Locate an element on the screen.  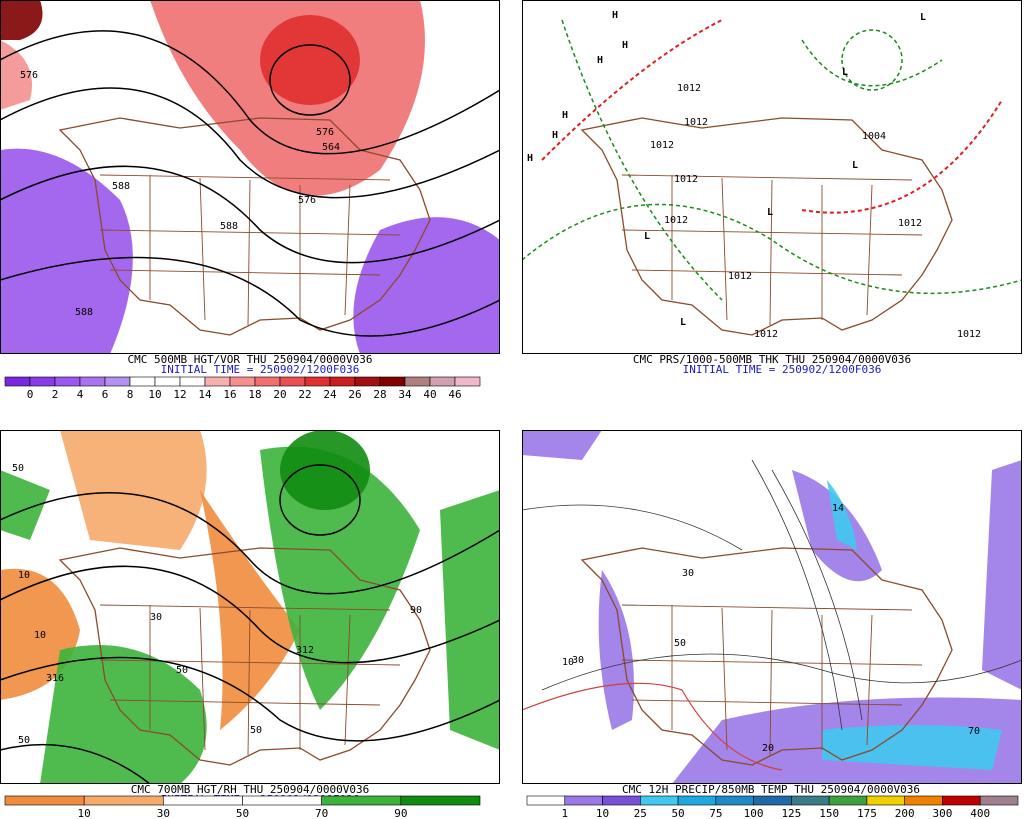
colorbar-label: 30 is located at coordinates (163, 813).